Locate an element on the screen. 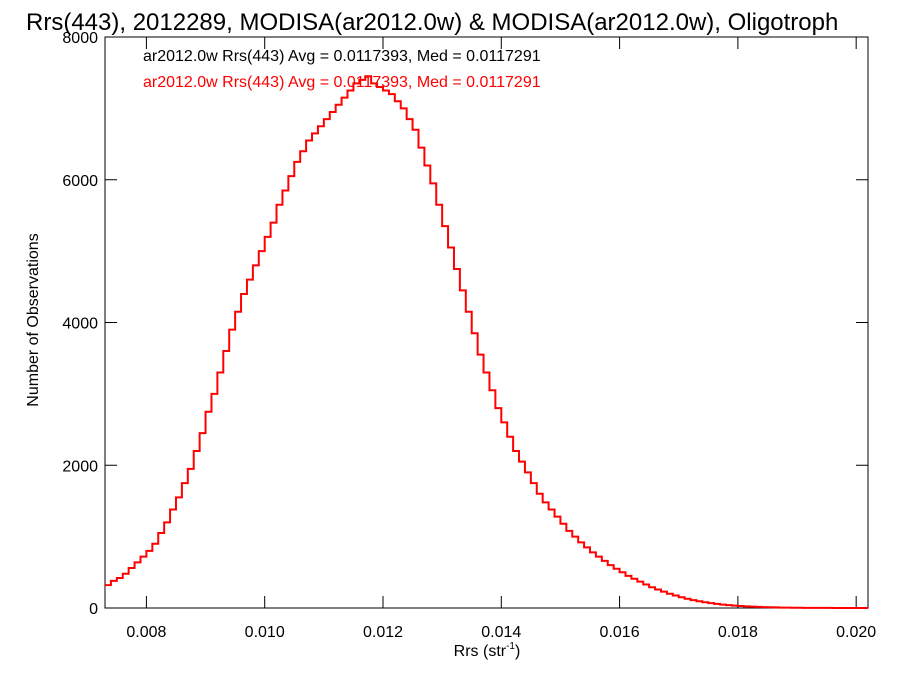  x-tick-label: 0.020 is located at coordinates (856, 632).